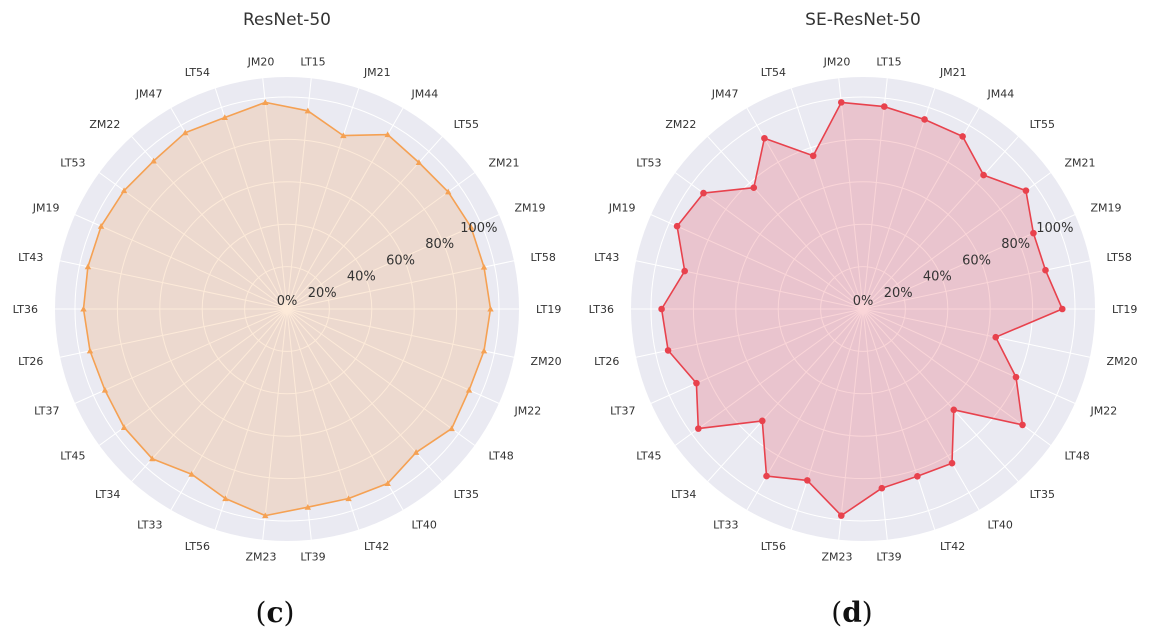 The image size is (1153, 636). Describe the element at coordinates (224, 117) in the screenshot. I see `data-point-LT54` at that location.